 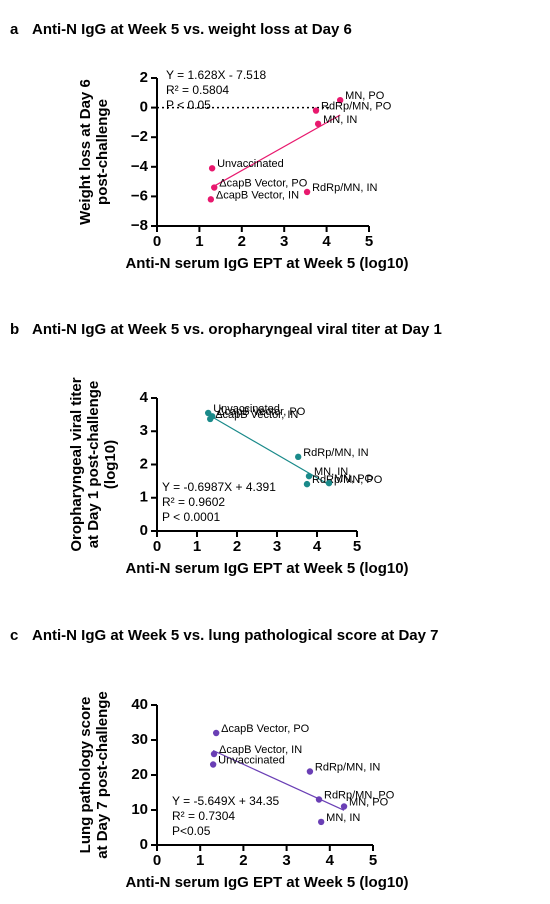 What do you see at coordinates (139, 704) in the screenshot?
I see `y-tick-label: 40` at bounding box center [139, 704].